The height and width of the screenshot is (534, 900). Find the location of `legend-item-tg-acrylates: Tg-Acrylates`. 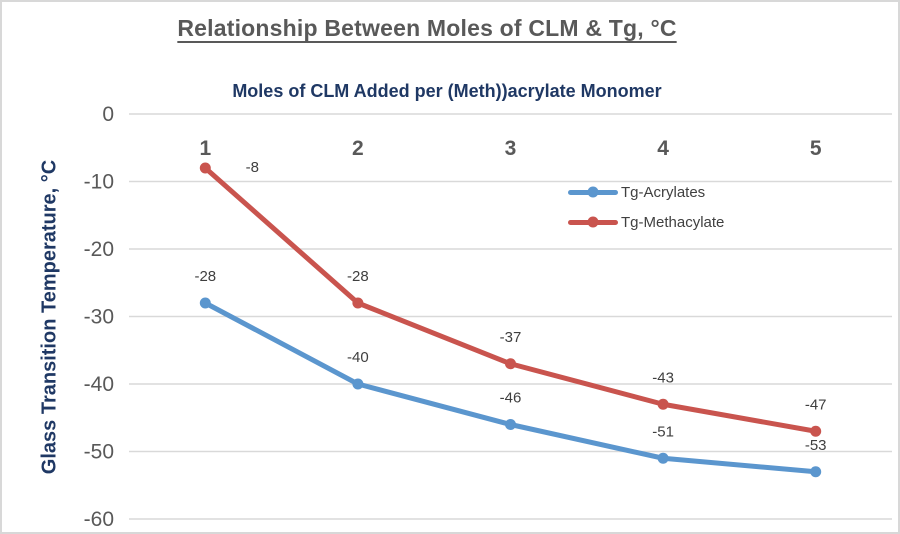

legend-item-tg-acrylates: Tg-Acrylates is located at coordinates (646, 192).